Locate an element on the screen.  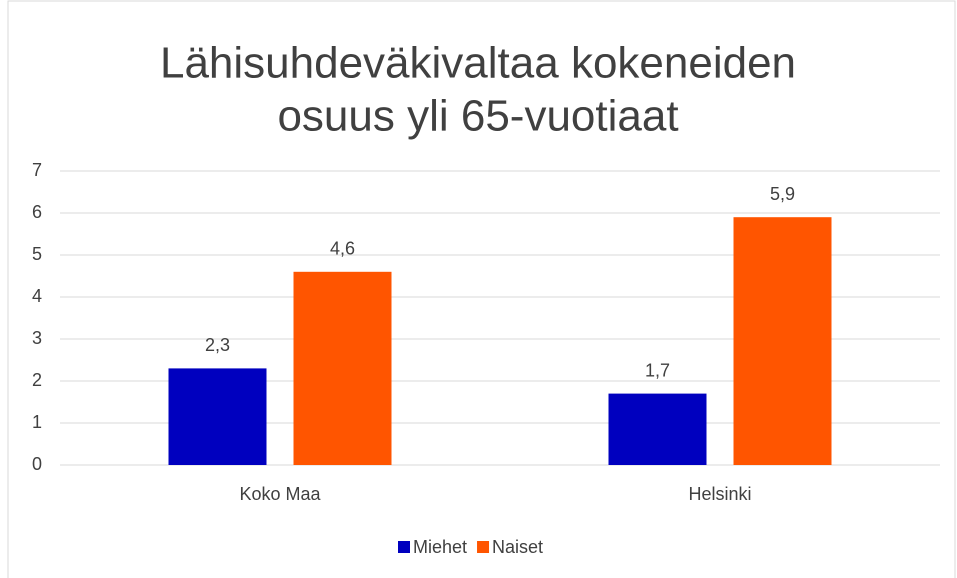
y-tick-label: 6 is located at coordinates (37, 212).